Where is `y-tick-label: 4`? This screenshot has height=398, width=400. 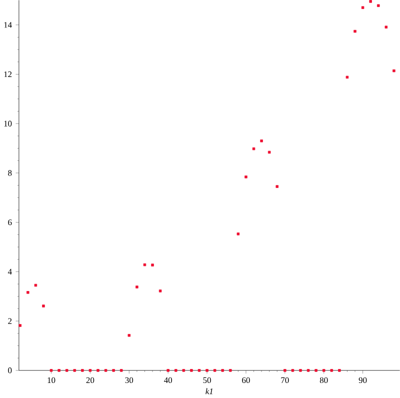
y-tick-label: 4 is located at coordinates (10, 272).